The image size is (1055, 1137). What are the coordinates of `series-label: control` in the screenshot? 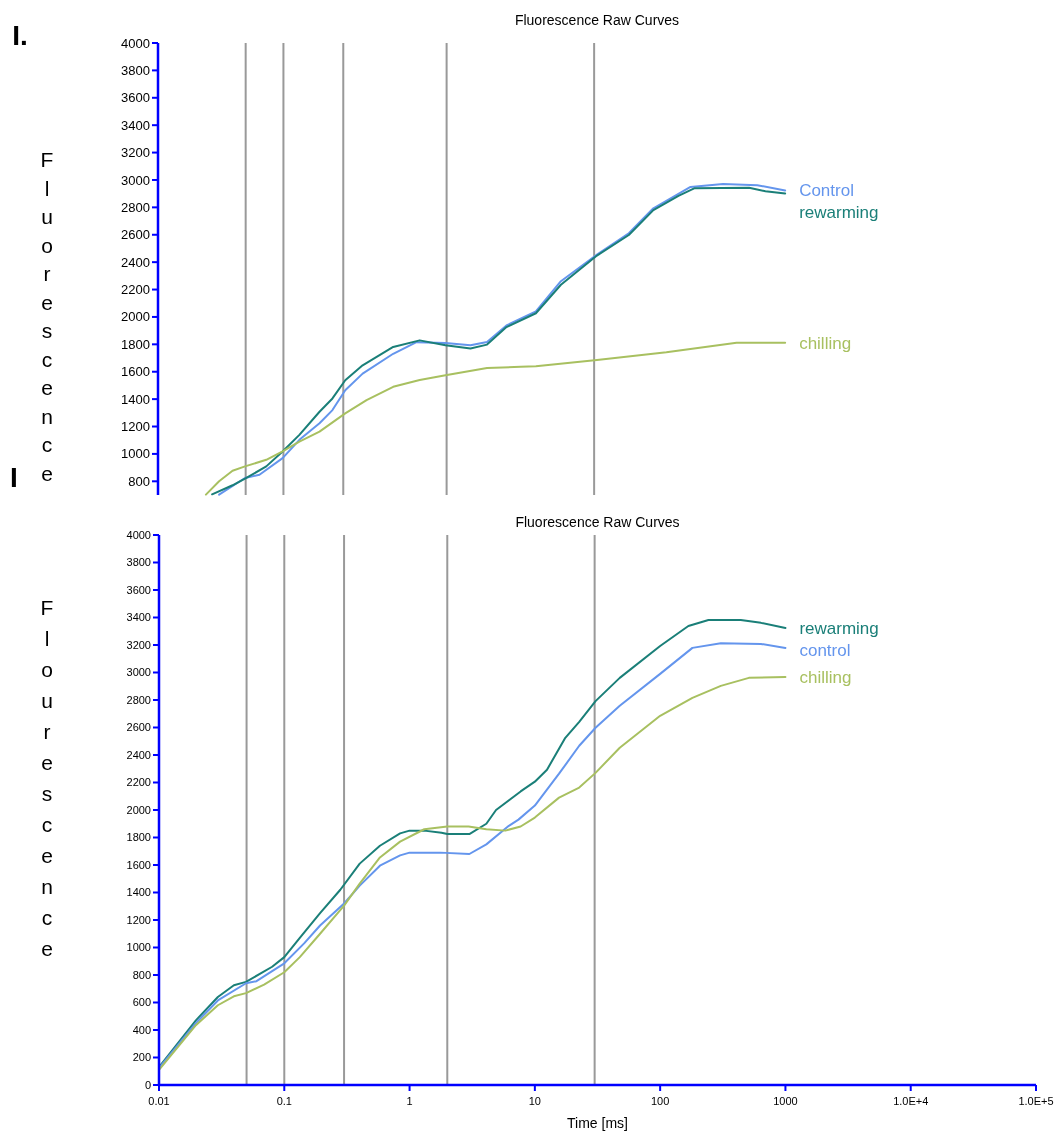 It's located at (825, 650).